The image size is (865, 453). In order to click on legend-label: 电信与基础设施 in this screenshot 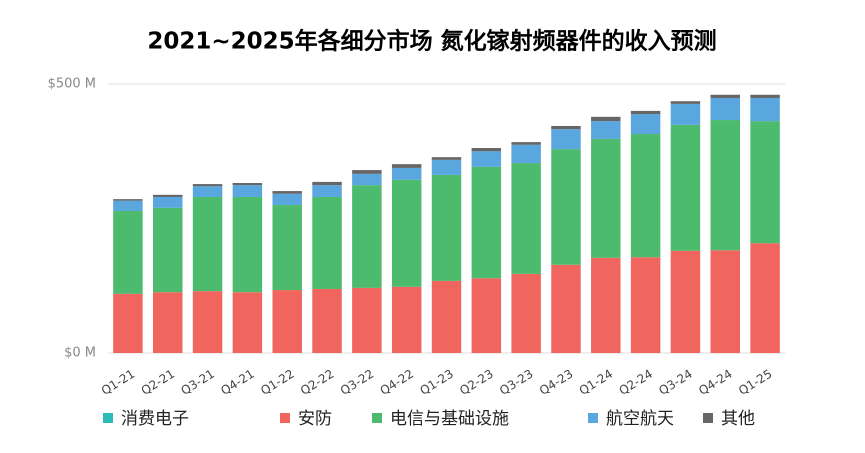, I will do `click(449, 419)`.